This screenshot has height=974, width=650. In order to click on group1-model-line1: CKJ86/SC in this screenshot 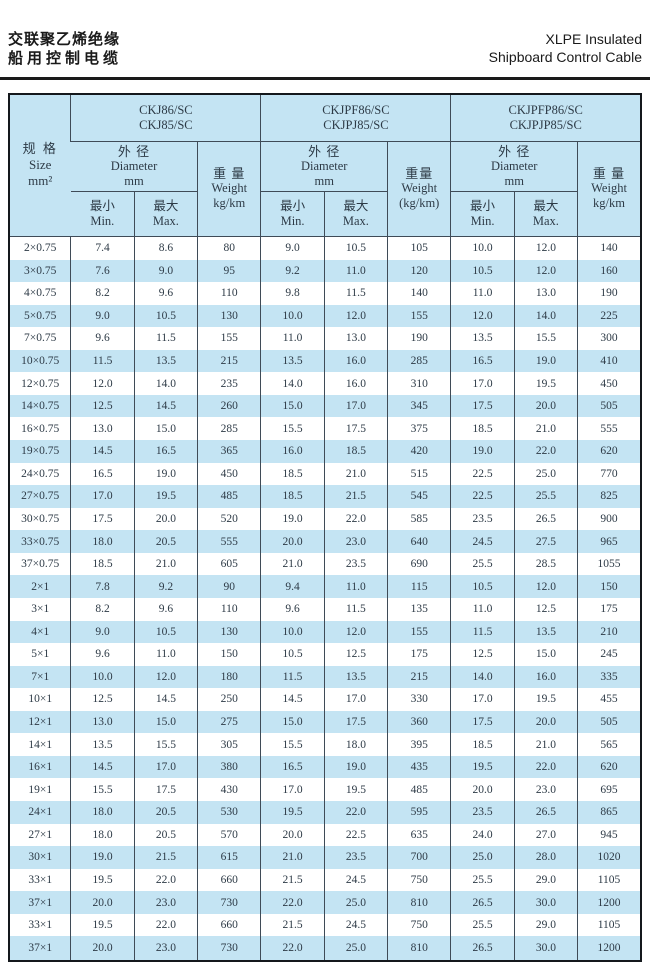, I will do `click(166, 109)`.